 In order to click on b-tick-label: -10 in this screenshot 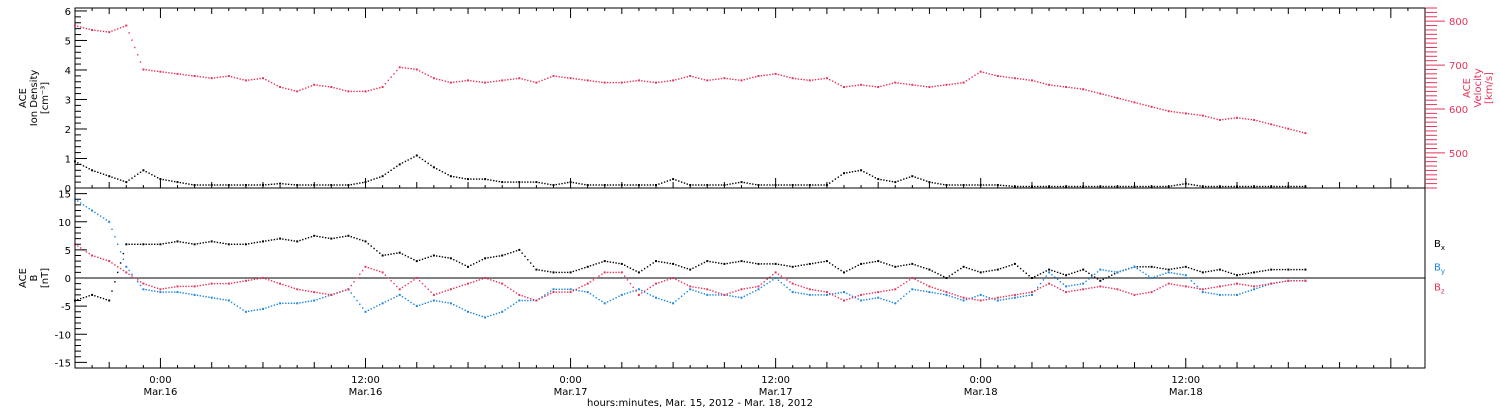, I will do `click(63, 335)`.